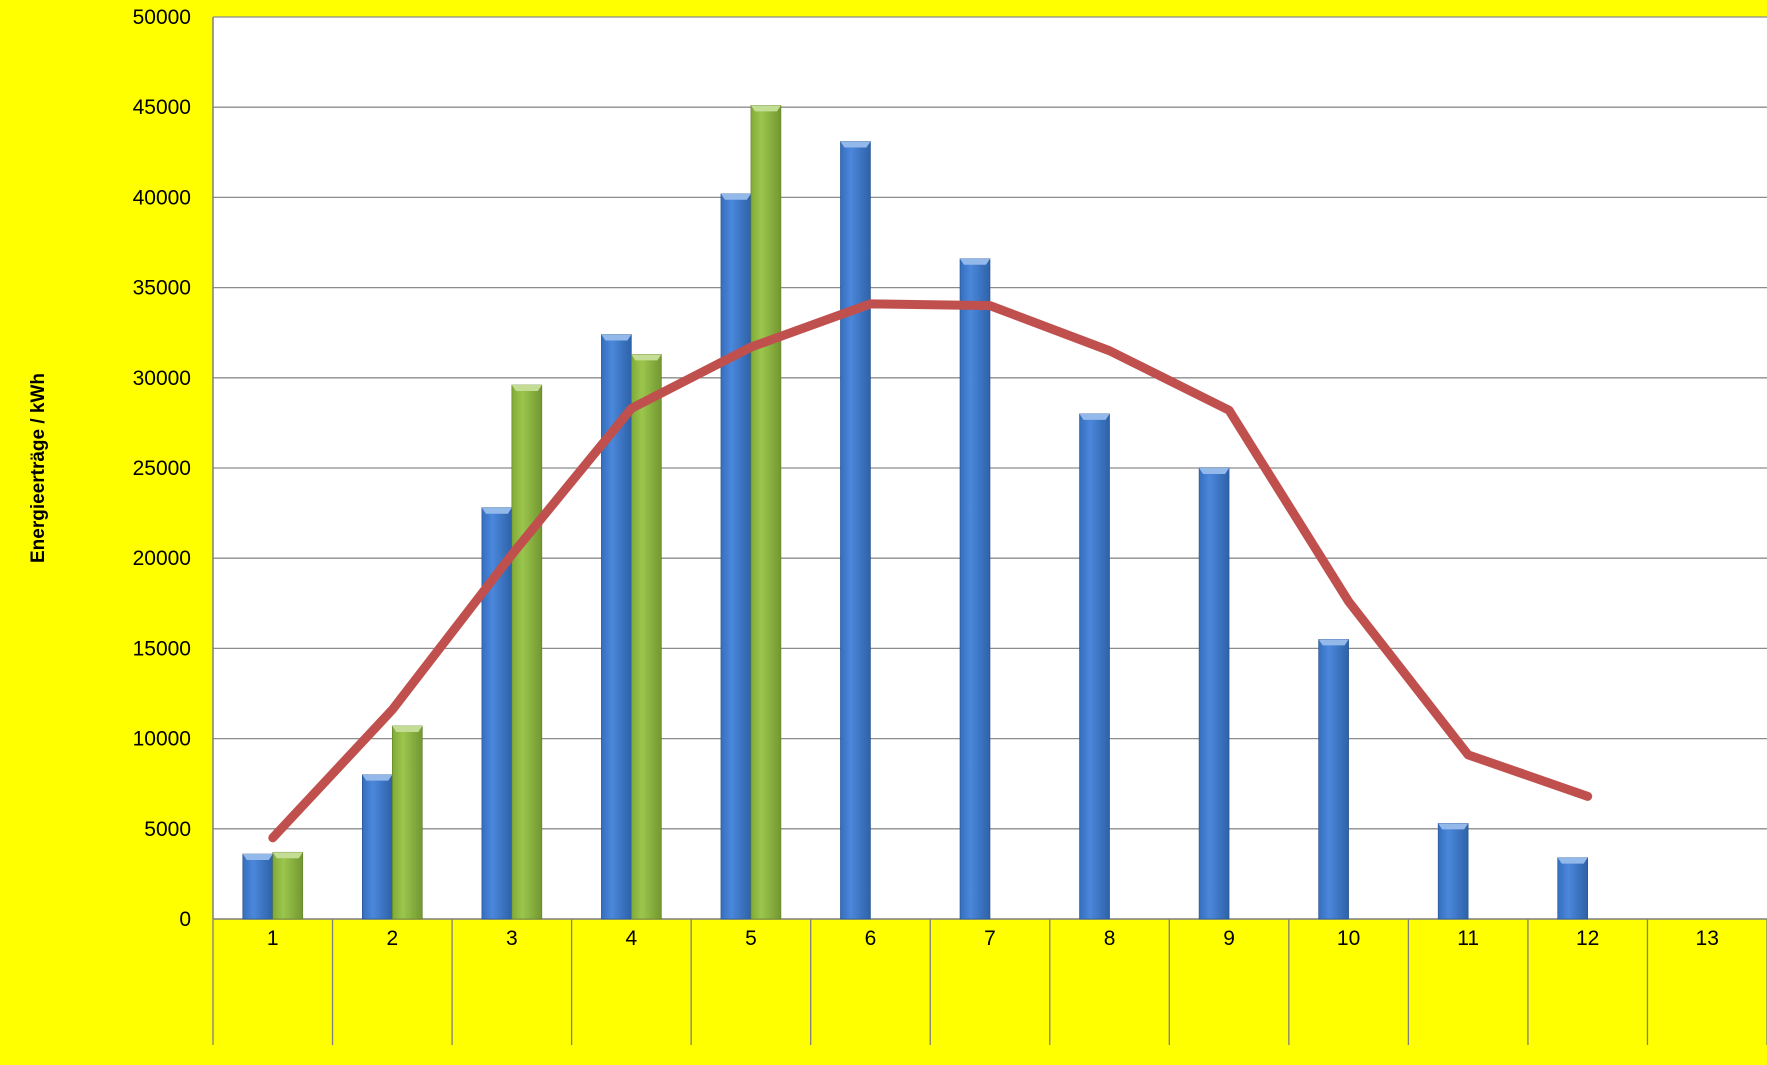 This screenshot has height=1065, width=1767. What do you see at coordinates (273, 938) in the screenshot?
I see `x-tick-label: 1` at bounding box center [273, 938].